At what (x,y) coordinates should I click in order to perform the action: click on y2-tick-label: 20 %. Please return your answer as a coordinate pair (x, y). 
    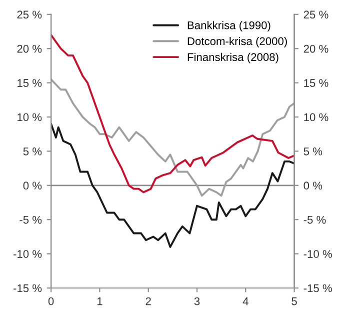
    Looking at the image, I should click on (316, 48).